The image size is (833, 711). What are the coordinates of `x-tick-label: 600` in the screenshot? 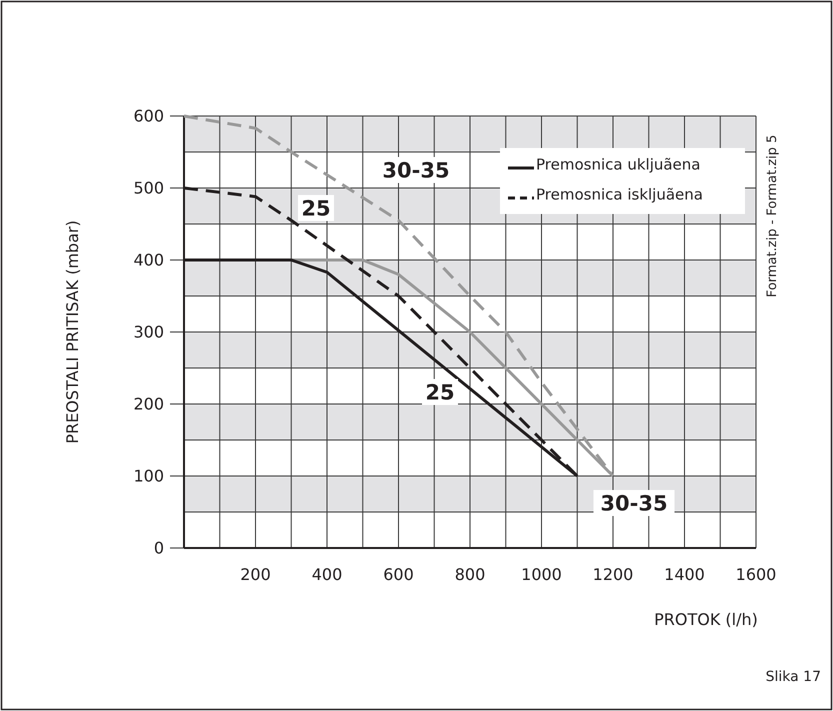 It's located at (398, 574).